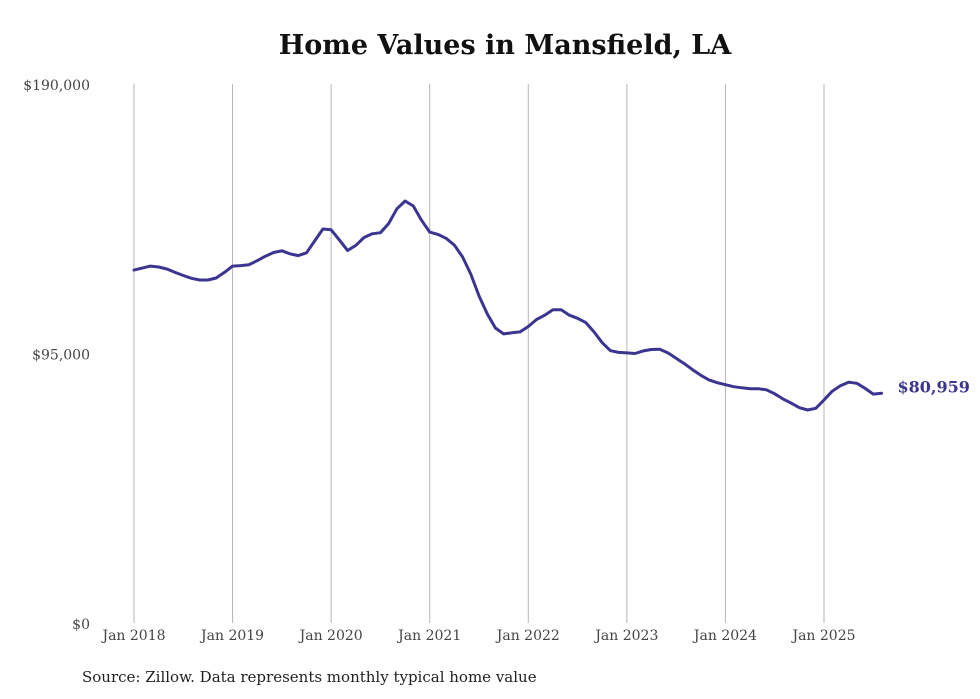 This screenshot has width=980, height=699. I want to click on y-tick-label: $95,000, so click(61, 356).